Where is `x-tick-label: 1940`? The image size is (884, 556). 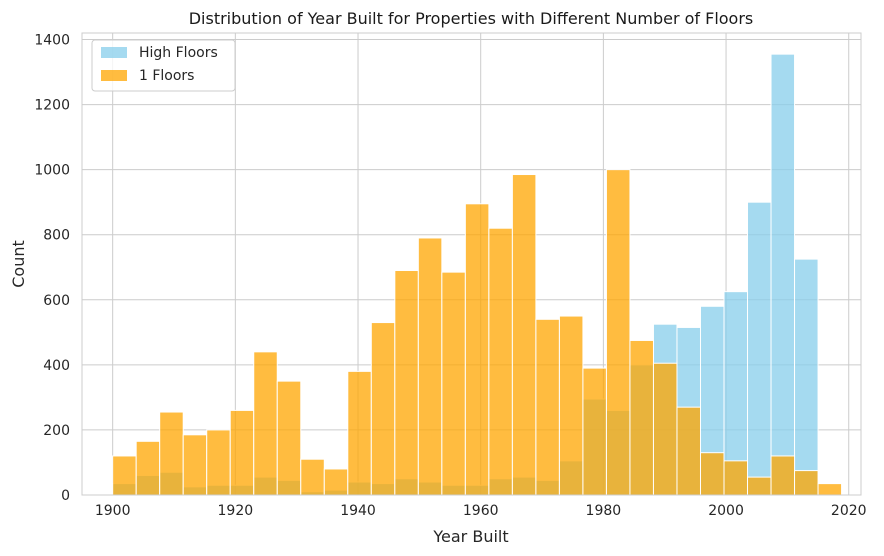 x-tick-label: 1940 is located at coordinates (358, 511).